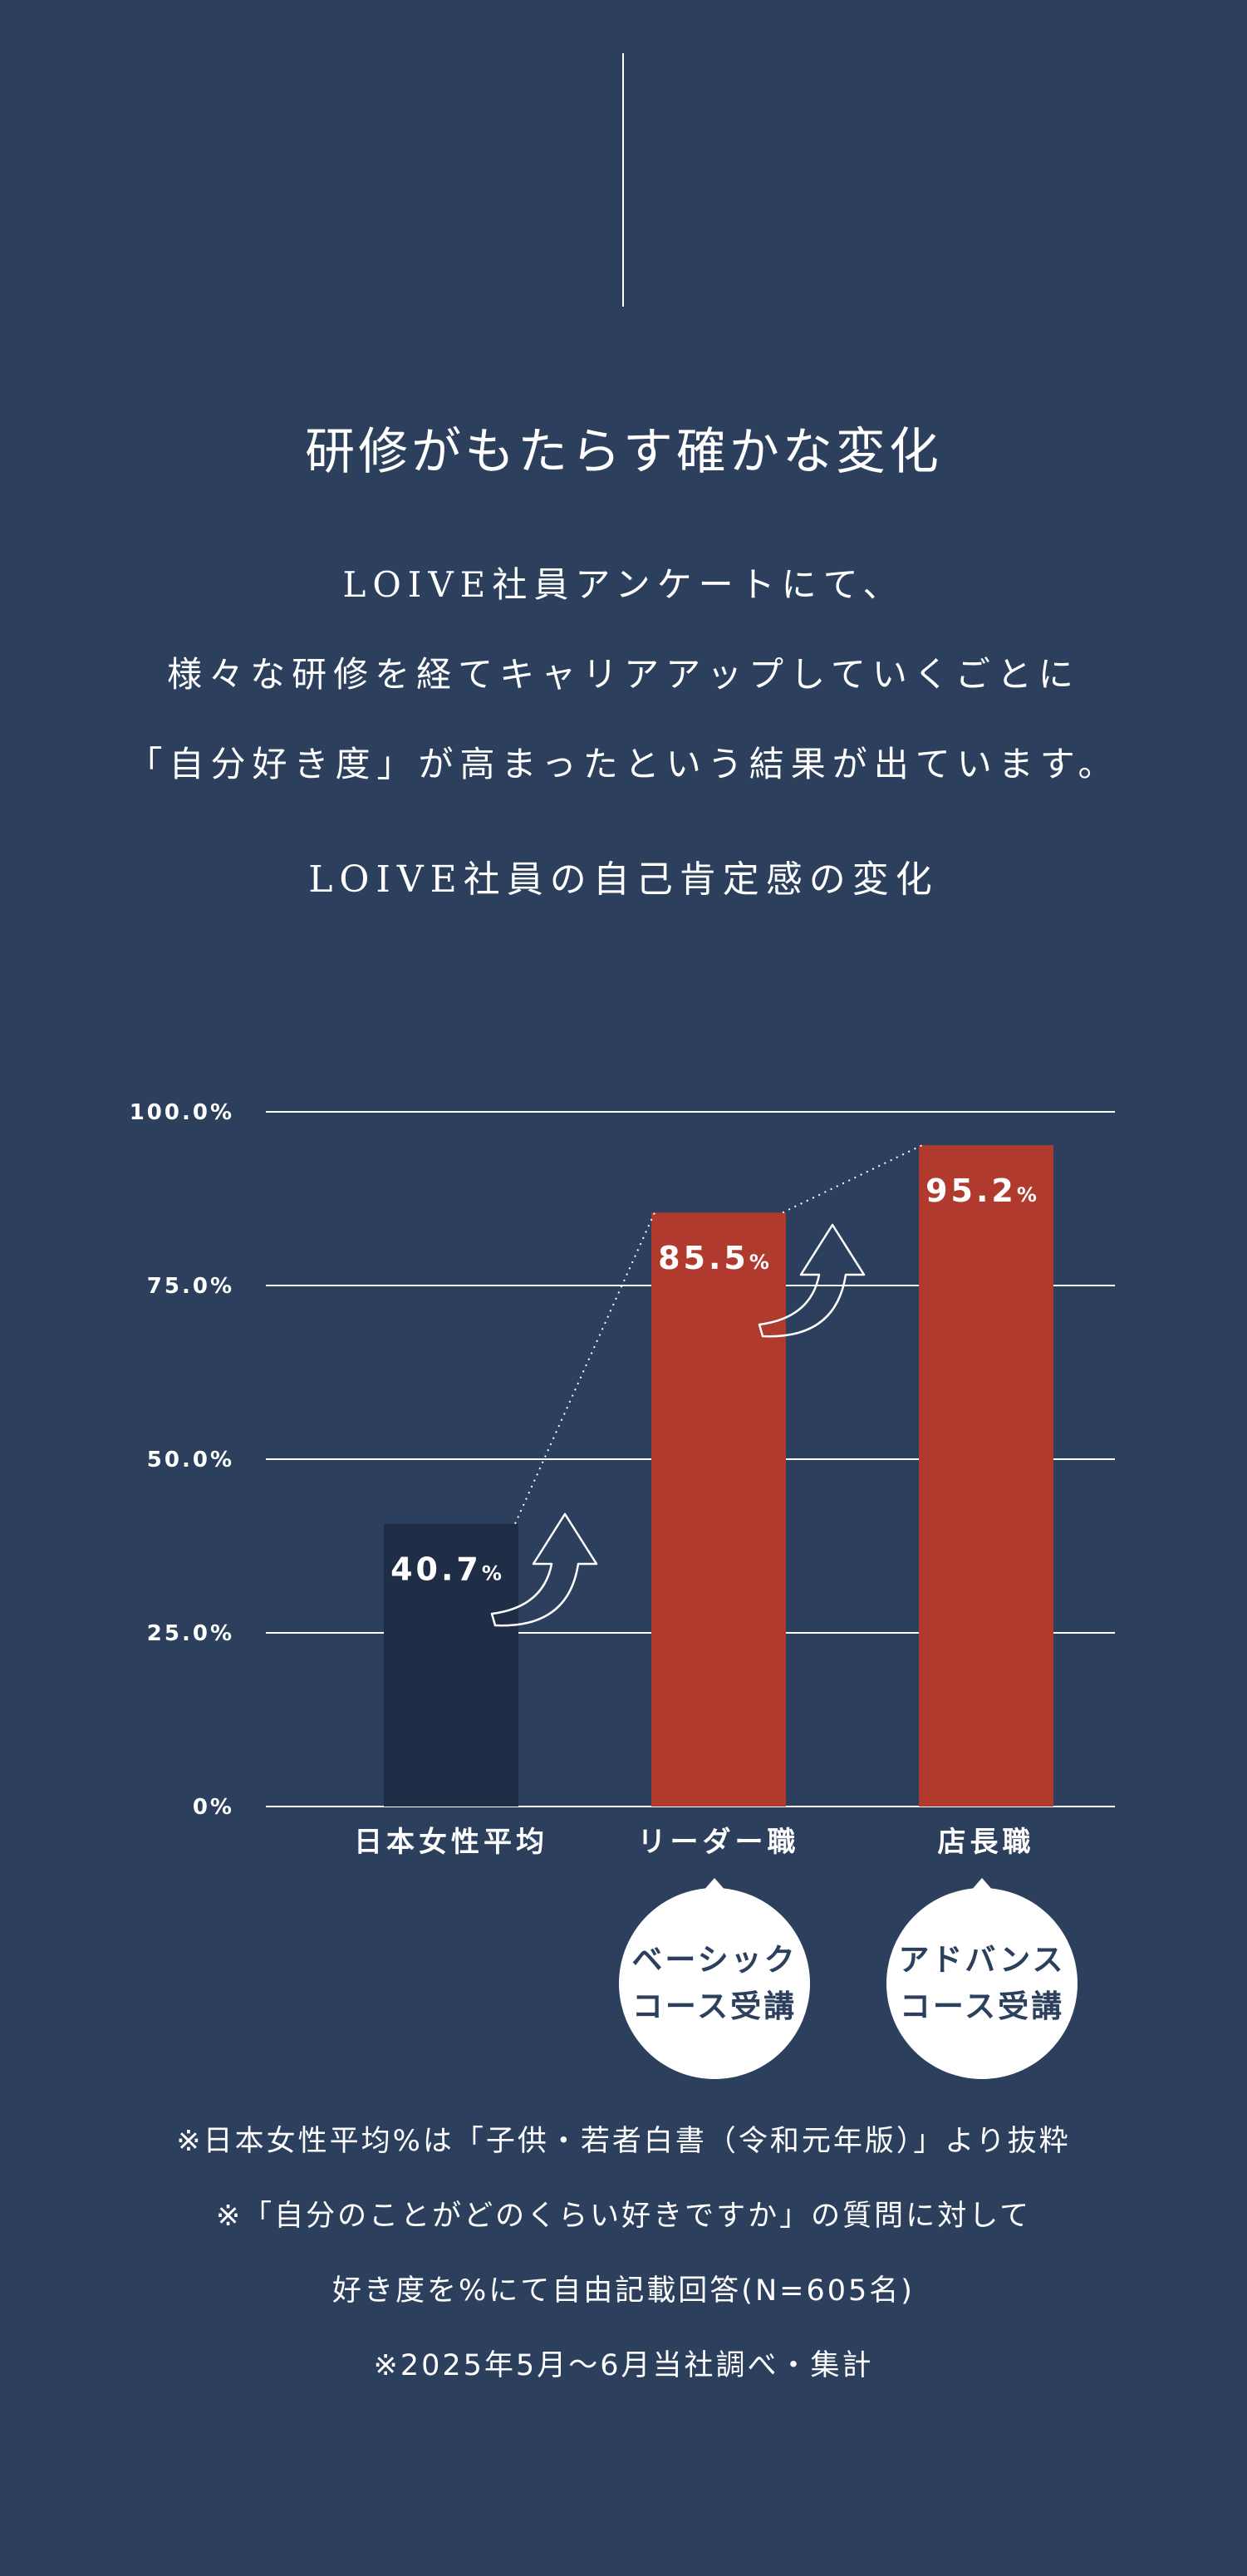 The width and height of the screenshot is (1247, 2576). What do you see at coordinates (714, 2006) in the screenshot?
I see `badge-basic-line2: コース受講` at bounding box center [714, 2006].